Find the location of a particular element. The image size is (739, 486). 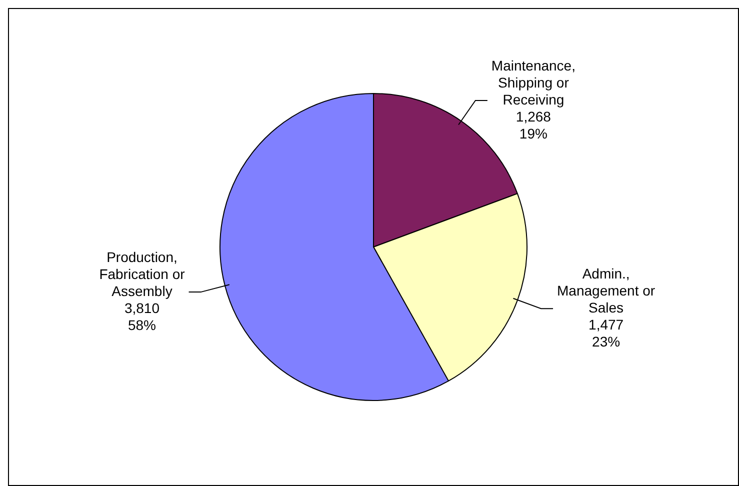

slice-label: Production, Fabrication or Assembly is located at coordinates (142, 273).